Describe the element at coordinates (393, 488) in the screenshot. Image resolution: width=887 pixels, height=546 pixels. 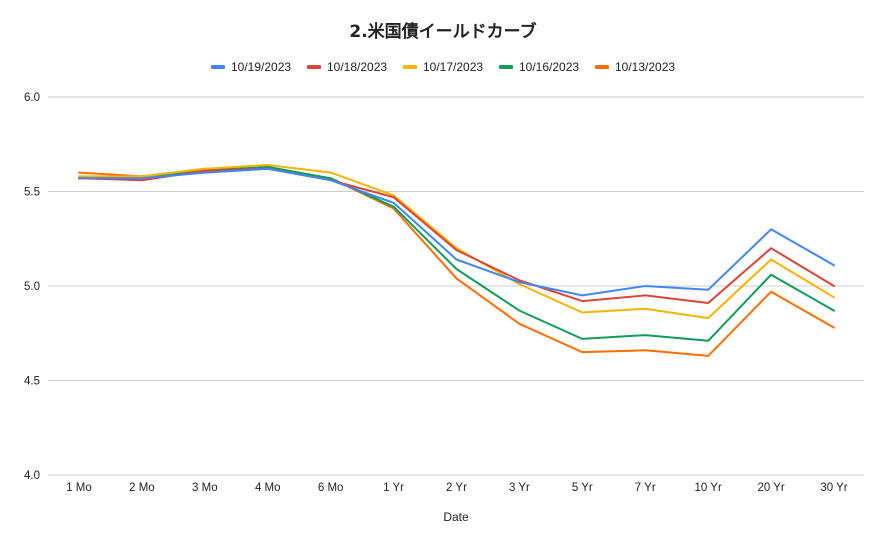
I see `x-tick-label: 1 Yr` at that location.